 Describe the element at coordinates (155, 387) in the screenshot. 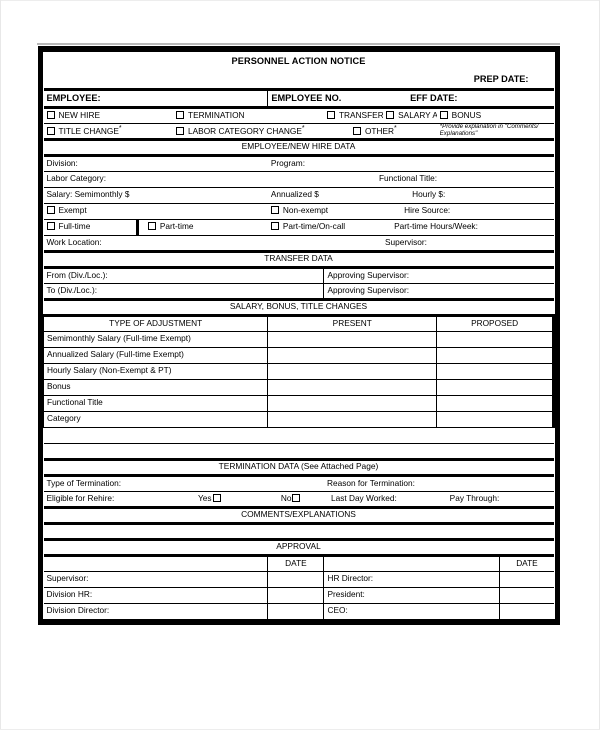

I see `adjustment-type: Bonus` at that location.